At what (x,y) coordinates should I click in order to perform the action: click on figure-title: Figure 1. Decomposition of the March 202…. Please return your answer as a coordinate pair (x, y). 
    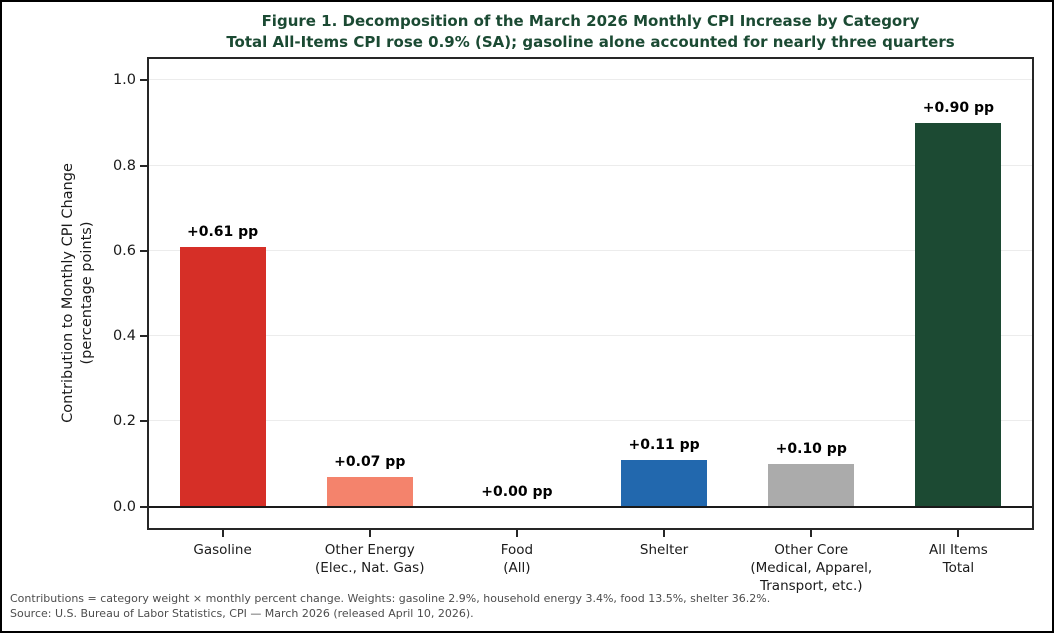
    Looking at the image, I should click on (590, 21).